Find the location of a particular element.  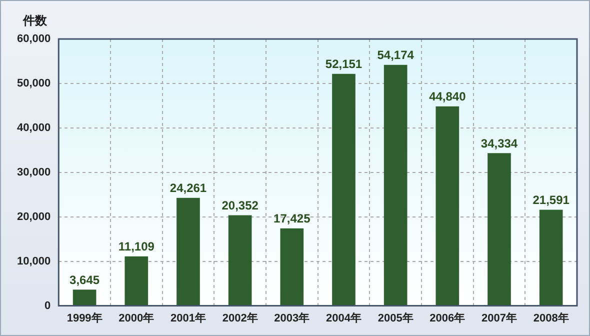

data-label: 21,591 is located at coordinates (551, 200).